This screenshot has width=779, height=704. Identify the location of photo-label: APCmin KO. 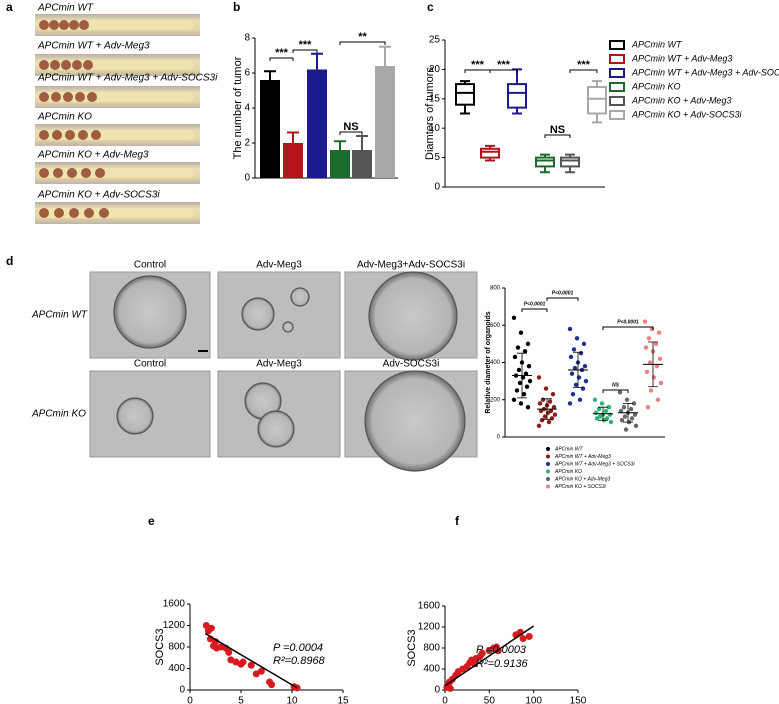
(64, 117).